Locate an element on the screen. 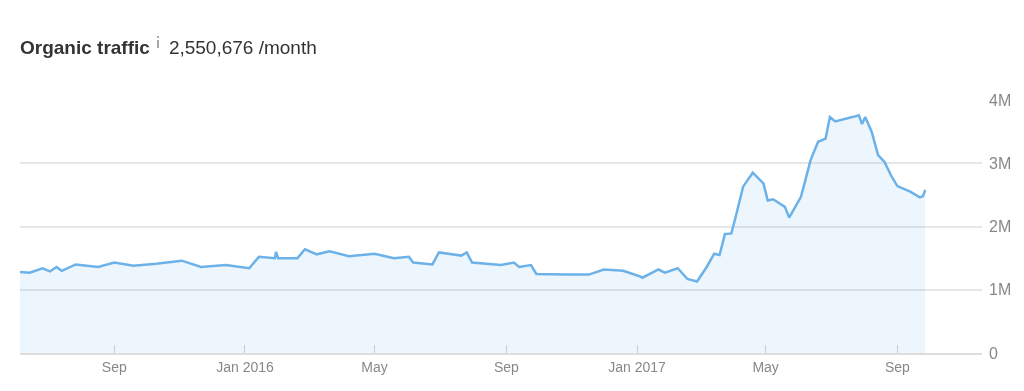  y-tick-label: 3M is located at coordinates (1000, 163).